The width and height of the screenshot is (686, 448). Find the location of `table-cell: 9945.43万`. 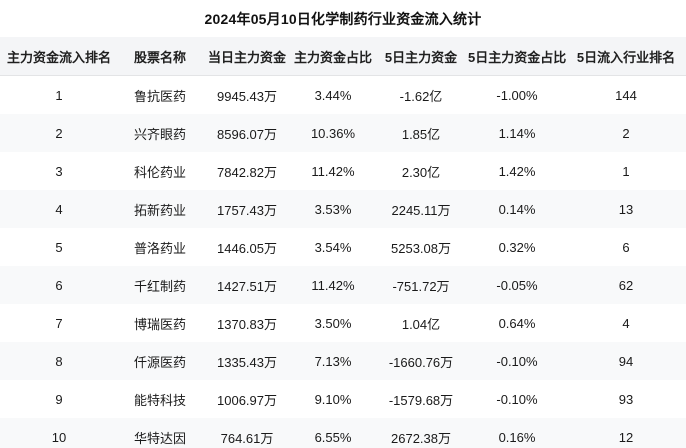

table-cell: 9945.43万 is located at coordinates (247, 96).